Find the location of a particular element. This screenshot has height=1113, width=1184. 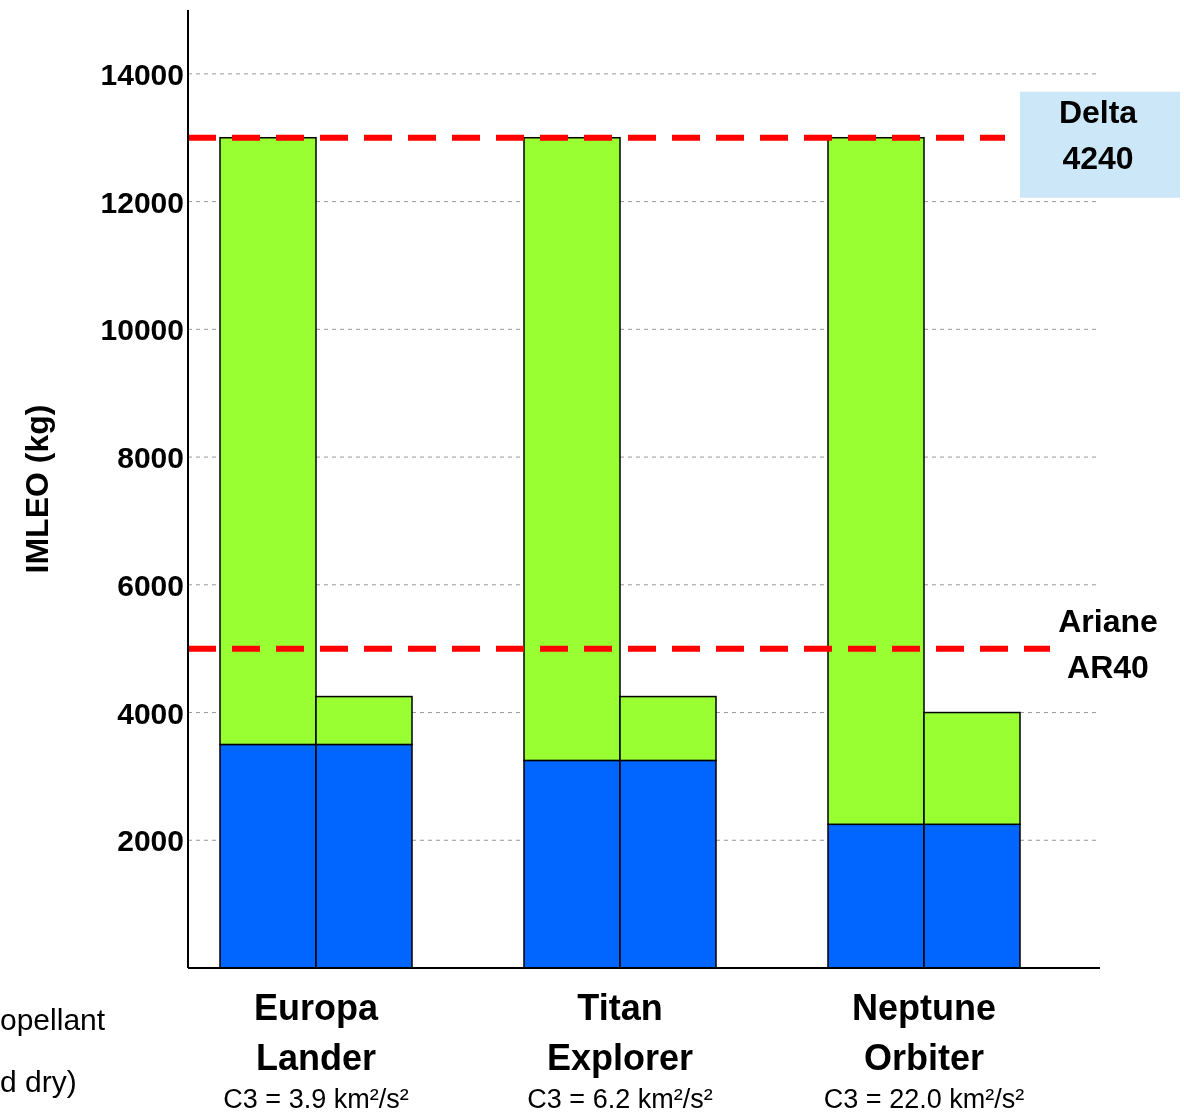

text: Europa Lander is located at coordinates (316, 1032).